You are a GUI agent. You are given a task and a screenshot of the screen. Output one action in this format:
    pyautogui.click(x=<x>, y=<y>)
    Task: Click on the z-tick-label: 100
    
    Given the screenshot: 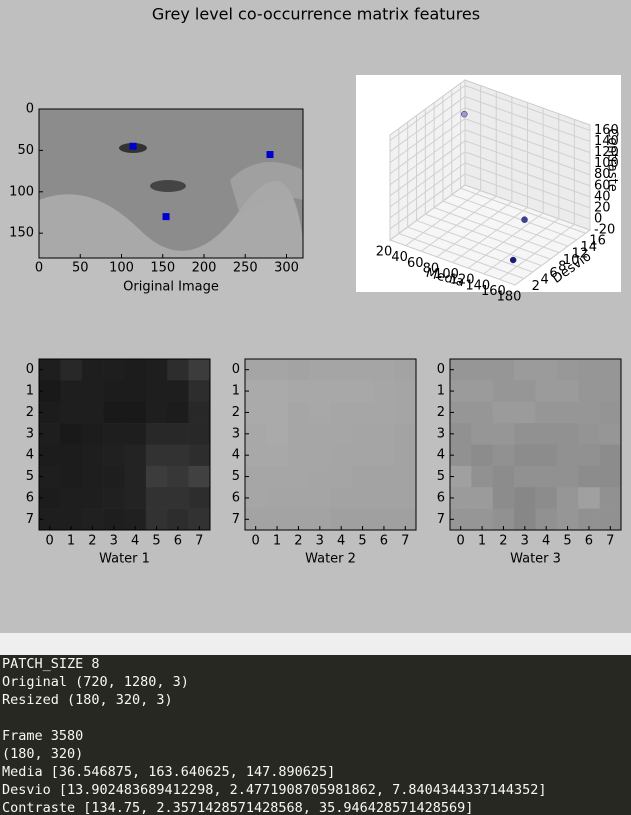 What is the action you would take?
    pyautogui.click(x=606, y=163)
    